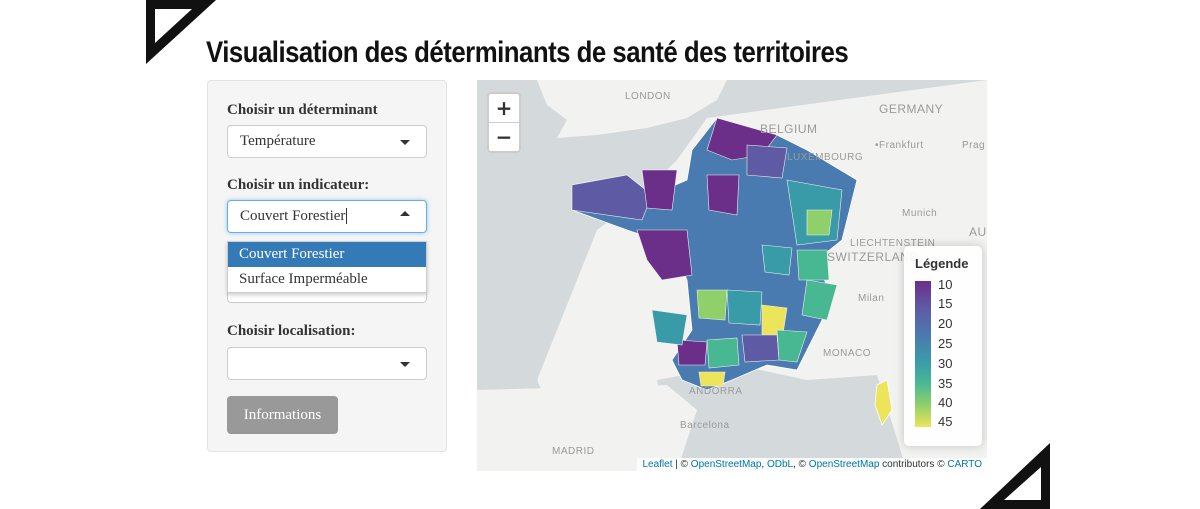 This screenshot has width=1200, height=509. I want to click on map-label-milan: Milan, so click(871, 298).